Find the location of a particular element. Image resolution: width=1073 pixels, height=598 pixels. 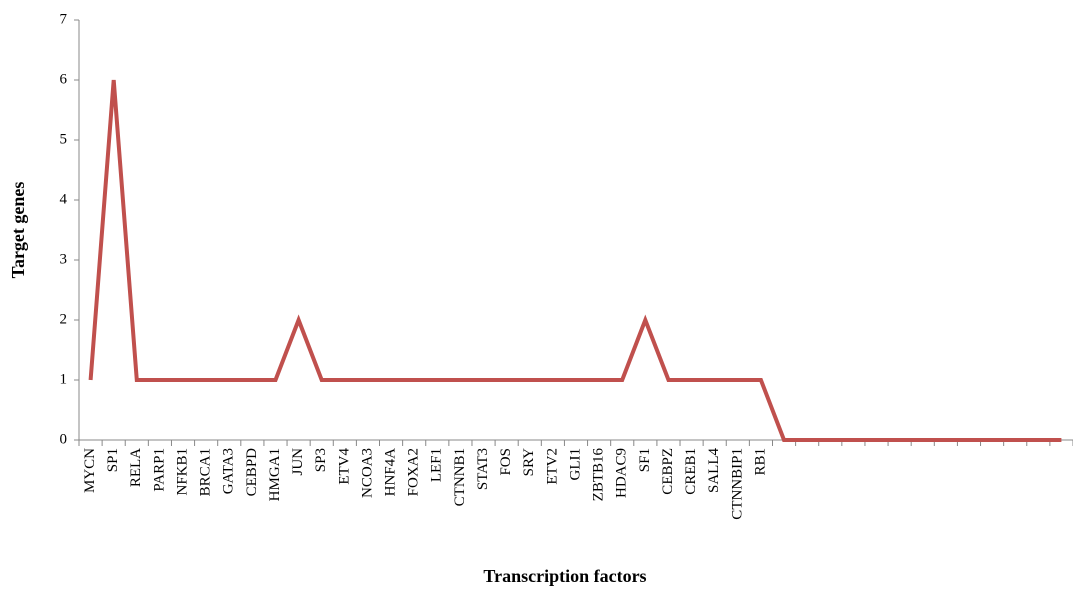

x-tick-label: STAT3 is located at coordinates (483, 469).